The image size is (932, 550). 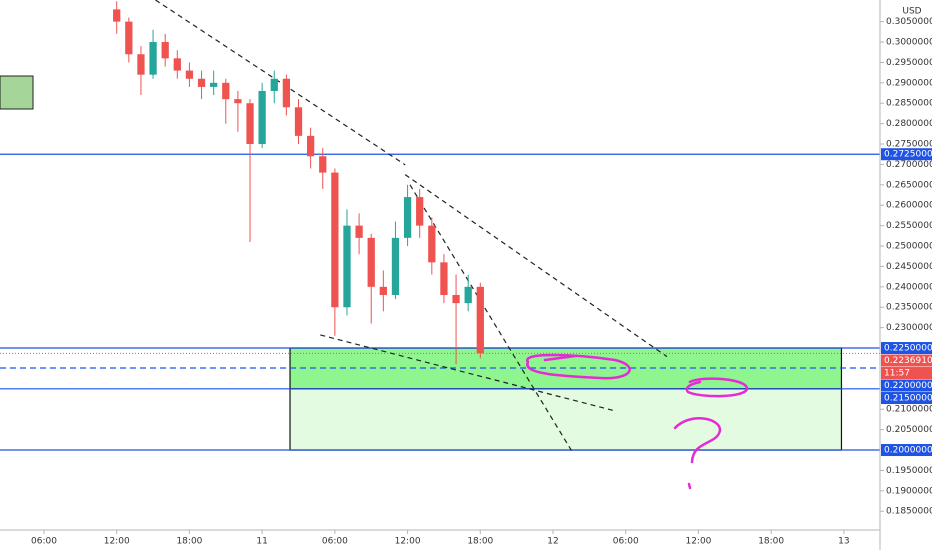 I want to click on freehand-question, so click(x=697, y=440).